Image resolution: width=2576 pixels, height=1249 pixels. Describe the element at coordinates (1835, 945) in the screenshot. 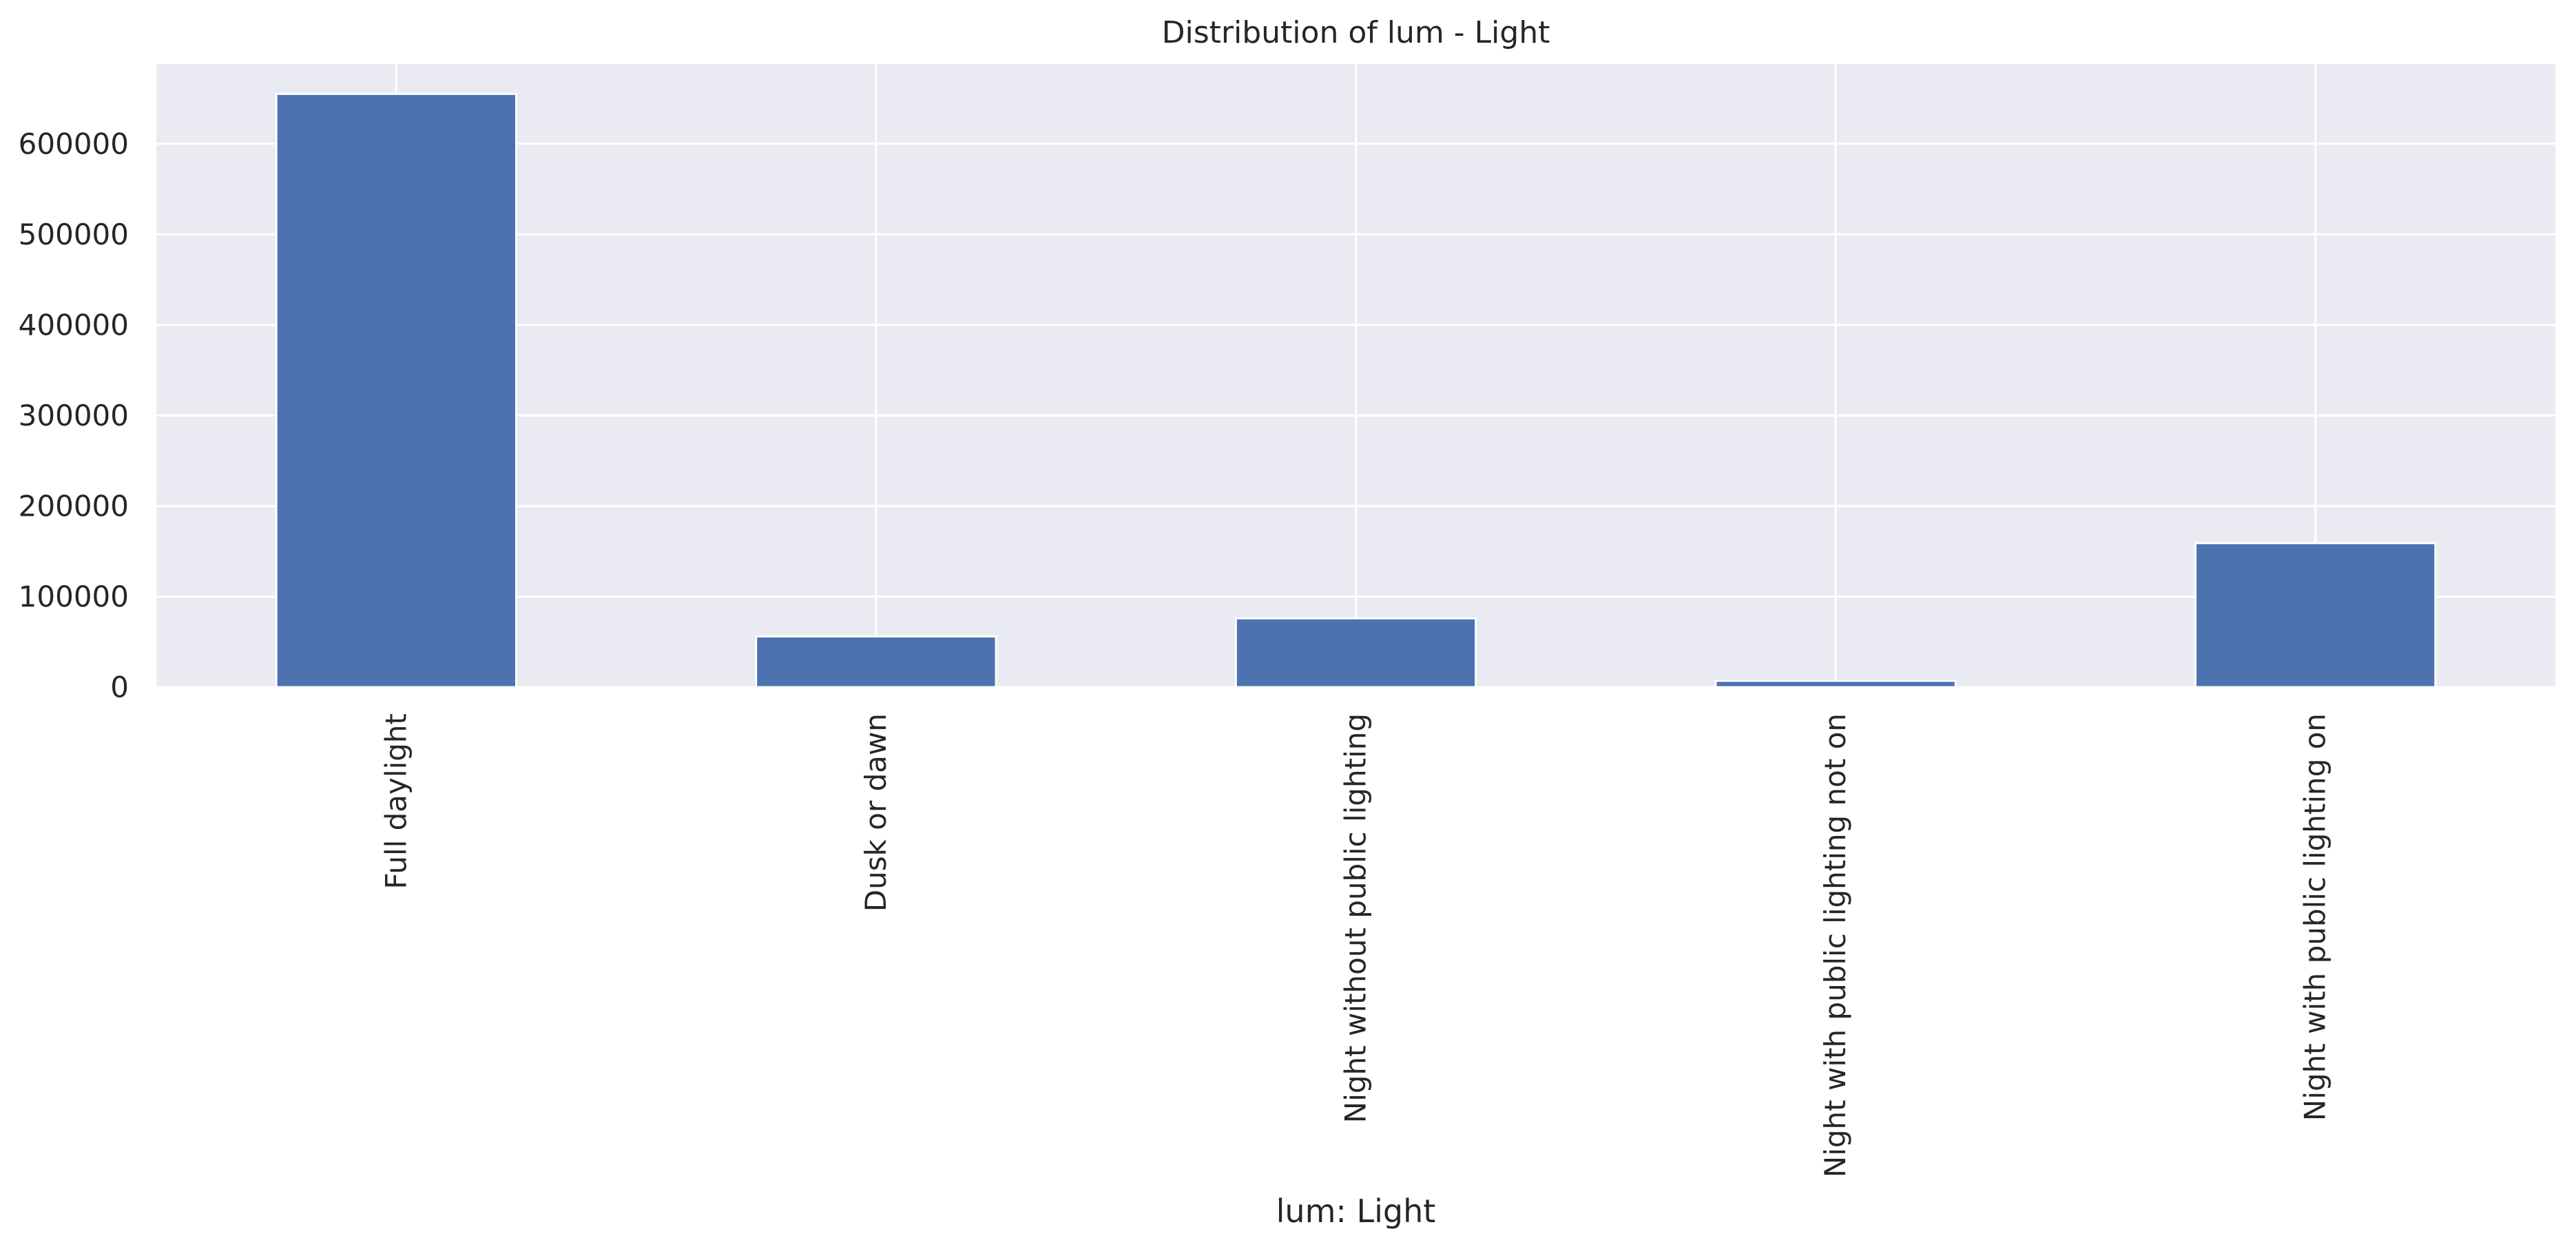

I see `x-tick-label: Night with public lighting not on` at that location.